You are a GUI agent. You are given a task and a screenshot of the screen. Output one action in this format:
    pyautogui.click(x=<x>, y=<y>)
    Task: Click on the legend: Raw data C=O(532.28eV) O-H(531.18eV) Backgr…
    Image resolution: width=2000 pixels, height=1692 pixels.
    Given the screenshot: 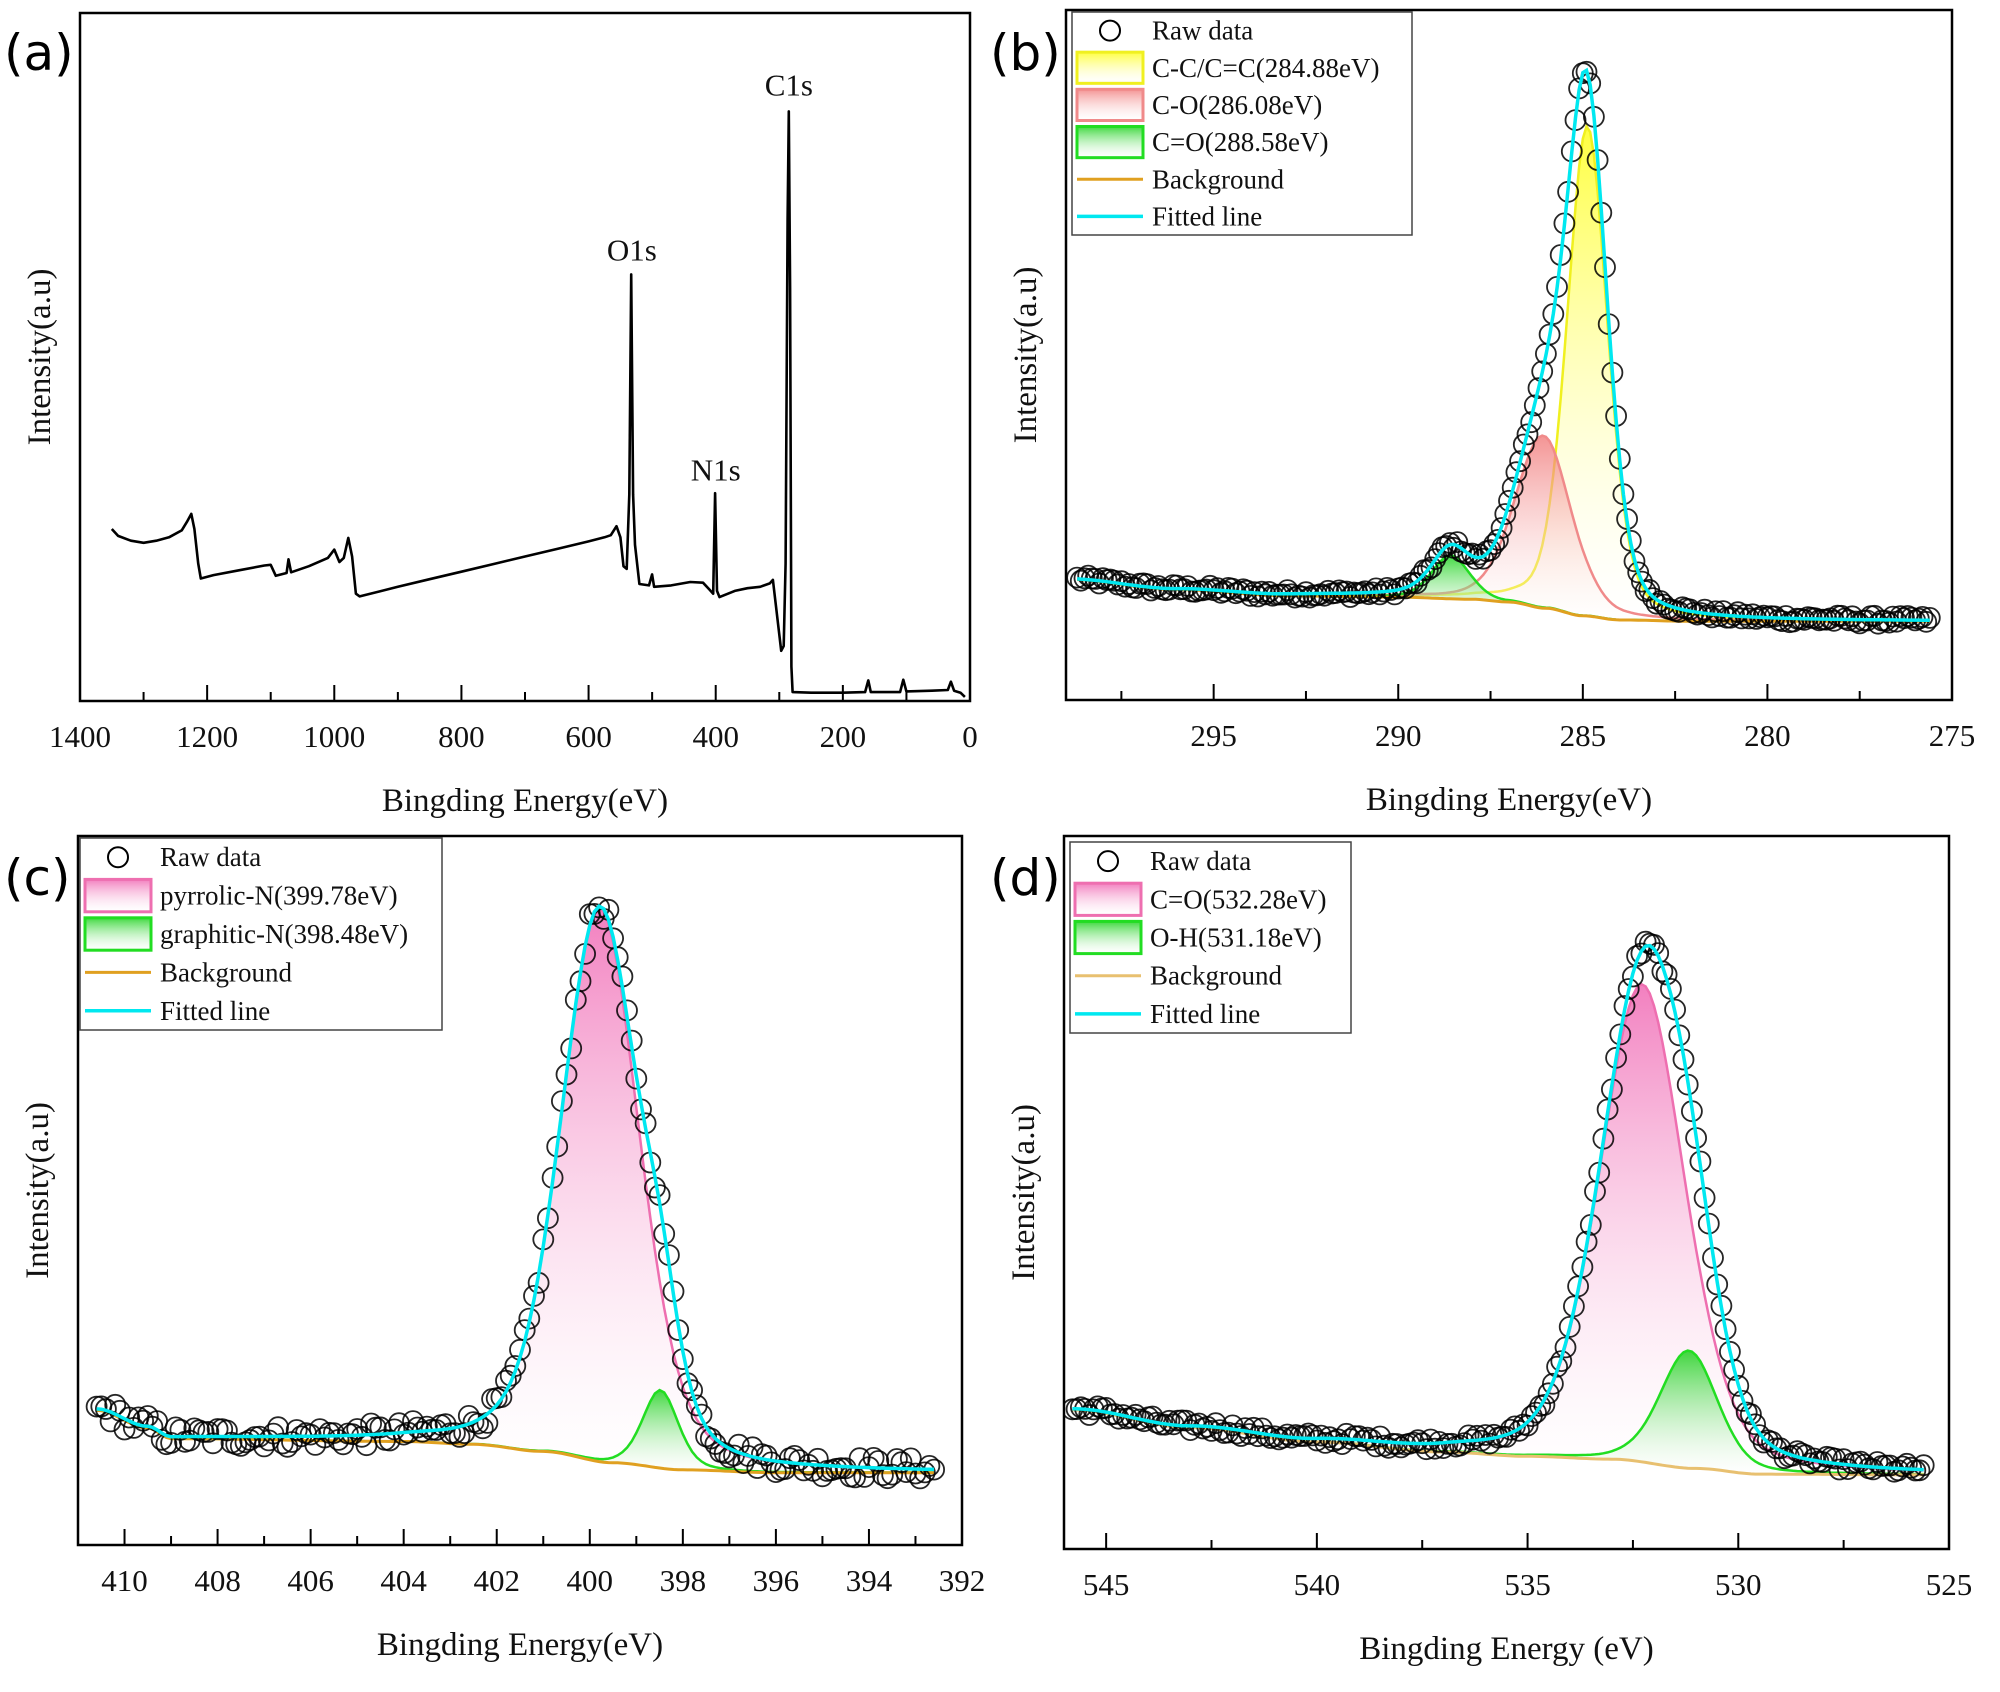 What is the action you would take?
    pyautogui.click(x=1210, y=937)
    